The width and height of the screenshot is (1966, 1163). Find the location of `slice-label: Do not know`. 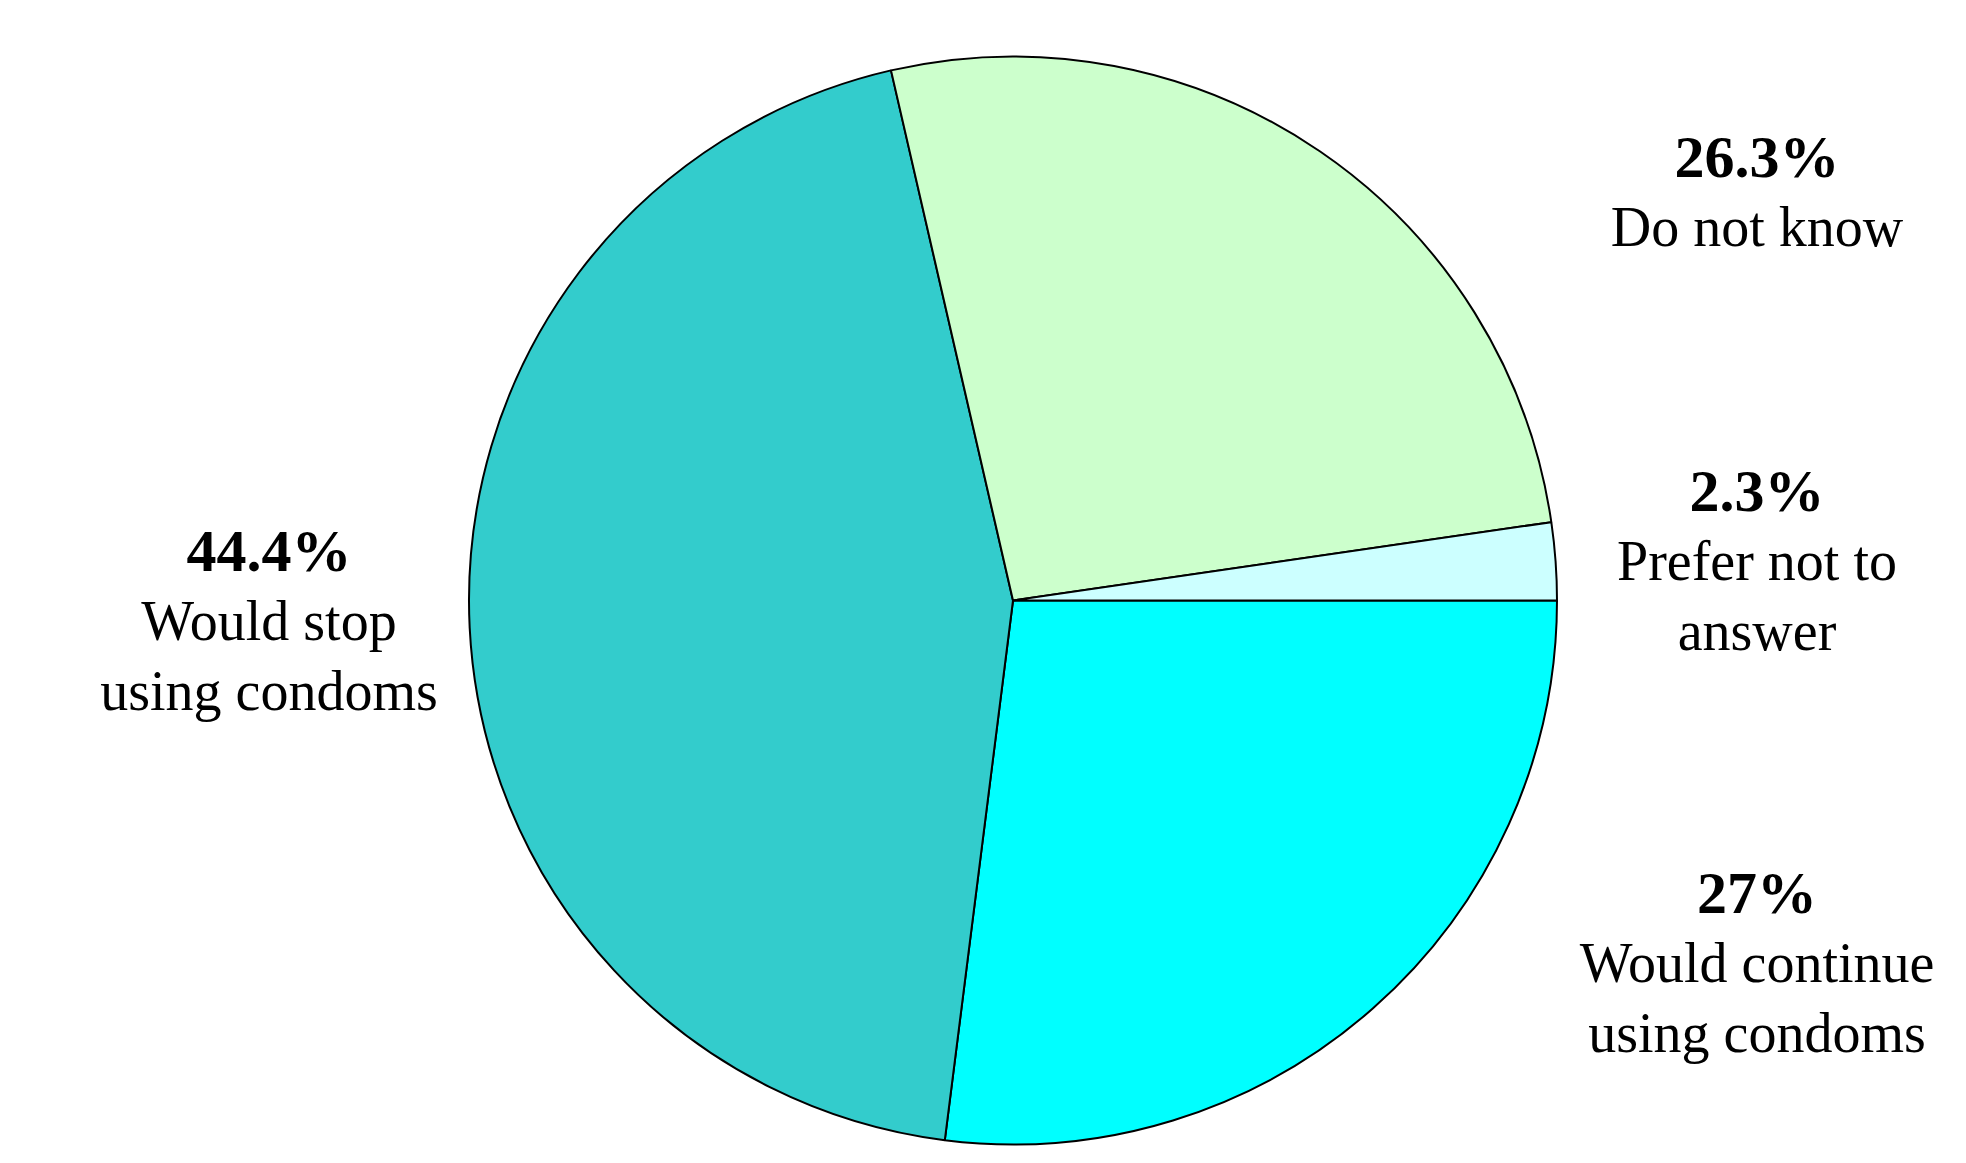

slice-label: Do not know is located at coordinates (1757, 227).